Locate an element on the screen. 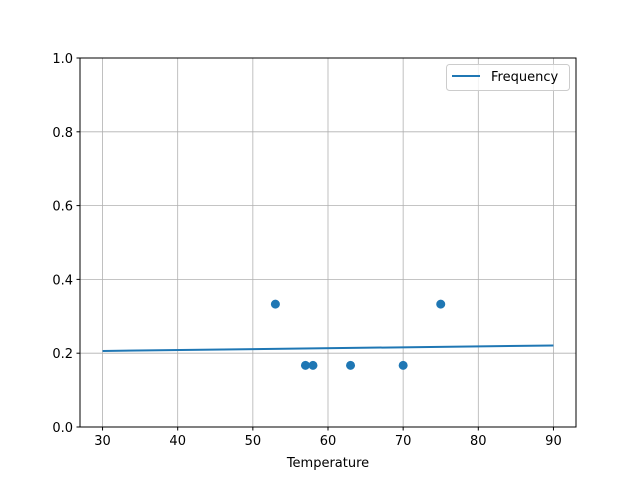 The image size is (640, 484). y-tick-label: 0.2 is located at coordinates (62, 354).